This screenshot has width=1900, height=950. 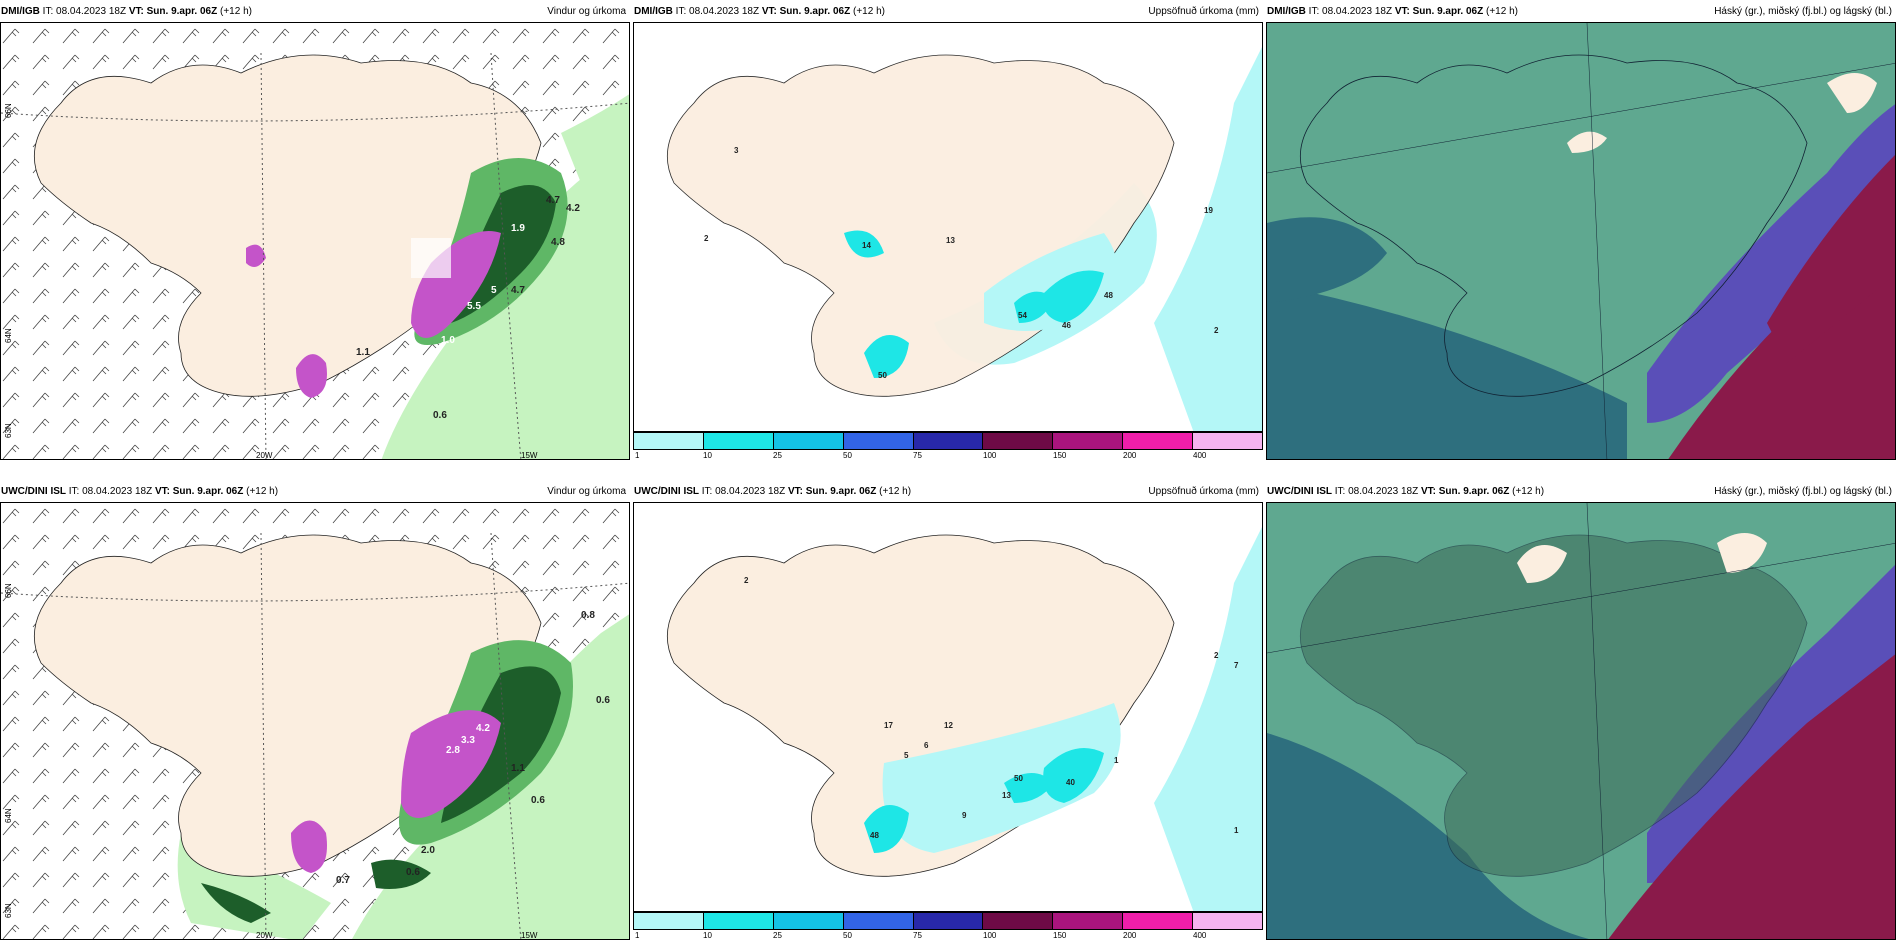 I want to click on lon-label-20w: 20W, so click(x=264, y=455).